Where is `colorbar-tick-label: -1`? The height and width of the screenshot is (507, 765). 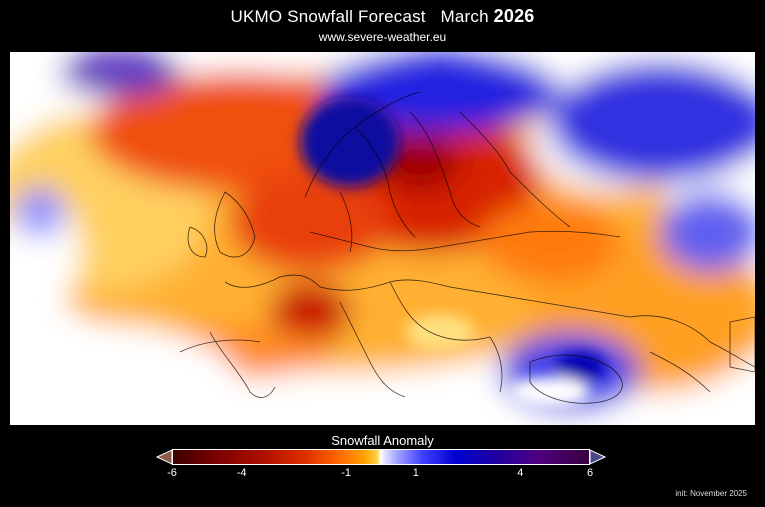
colorbar-tick-label: -1 is located at coordinates (346, 473).